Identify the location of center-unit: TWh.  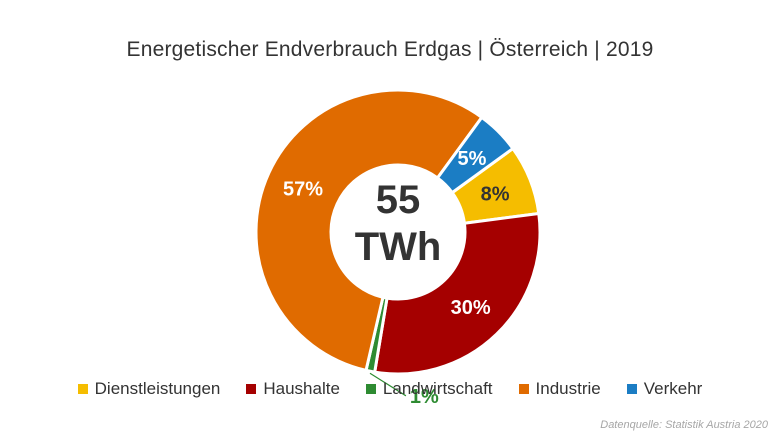
(398, 247).